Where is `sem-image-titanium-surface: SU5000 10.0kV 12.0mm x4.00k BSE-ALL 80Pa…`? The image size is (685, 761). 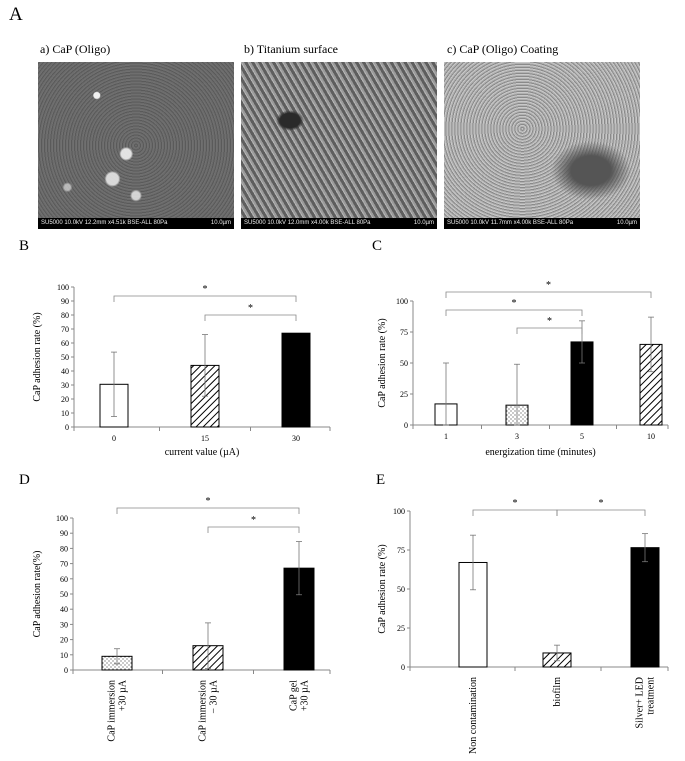
sem-image-titanium-surface: SU5000 10.0kV 12.0mm x4.00k BSE-ALL 80Pa… is located at coordinates (339, 145).